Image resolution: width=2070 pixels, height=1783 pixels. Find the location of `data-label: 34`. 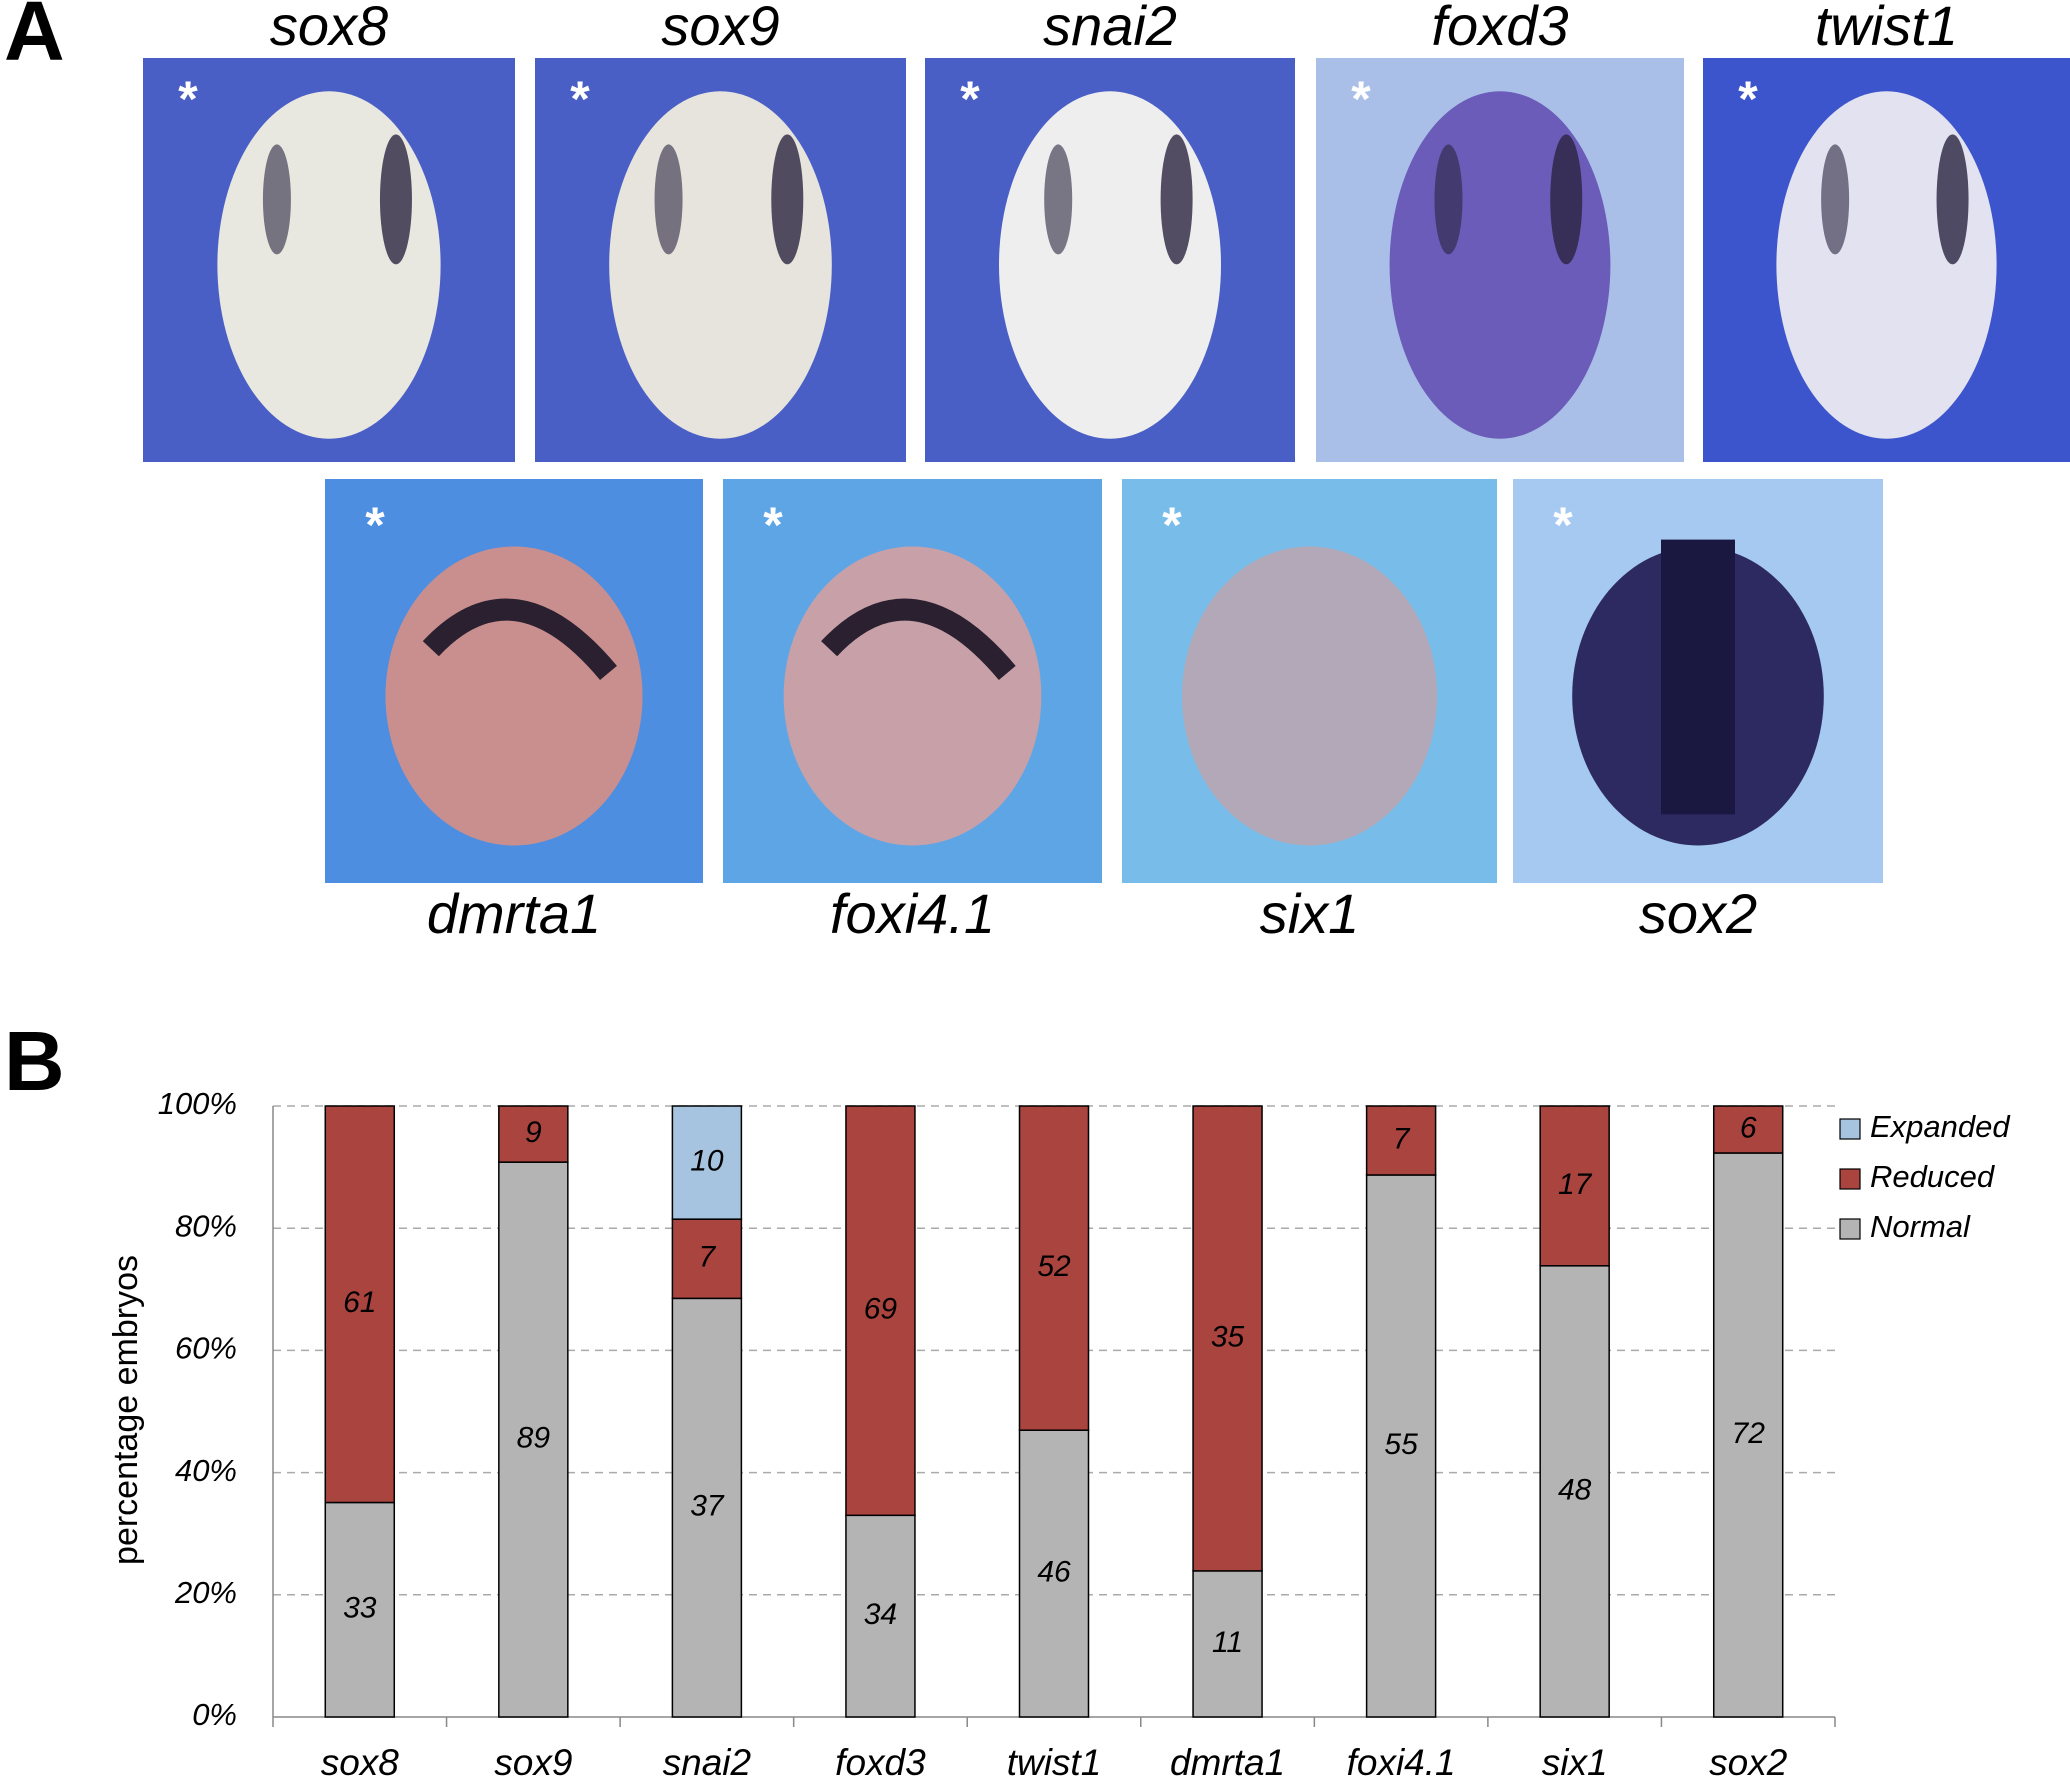

data-label: 34 is located at coordinates (880, 1614).